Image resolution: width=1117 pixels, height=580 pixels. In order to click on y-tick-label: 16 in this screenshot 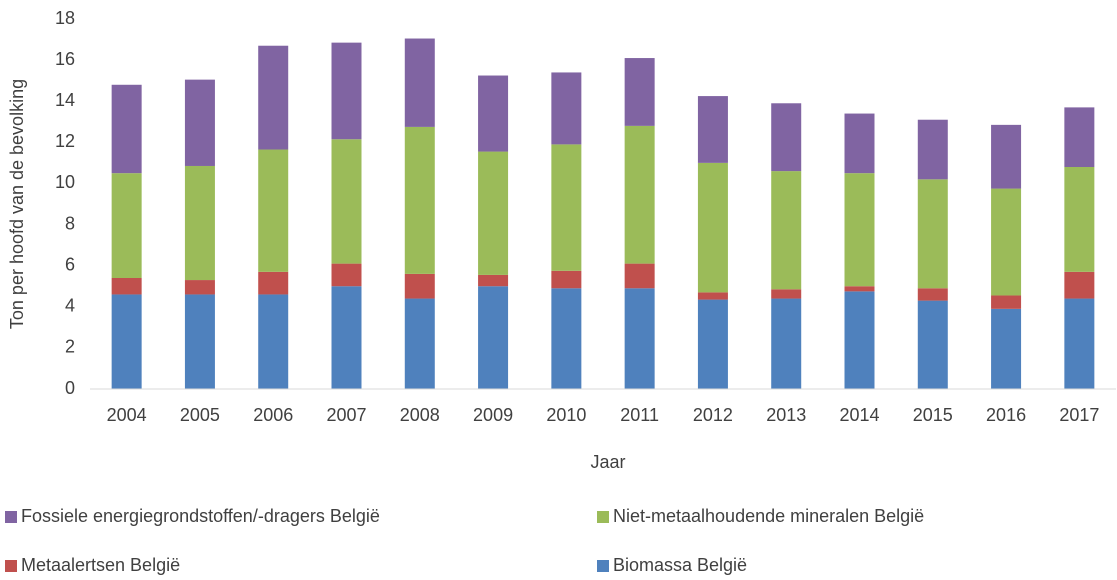, I will do `click(65, 59)`.